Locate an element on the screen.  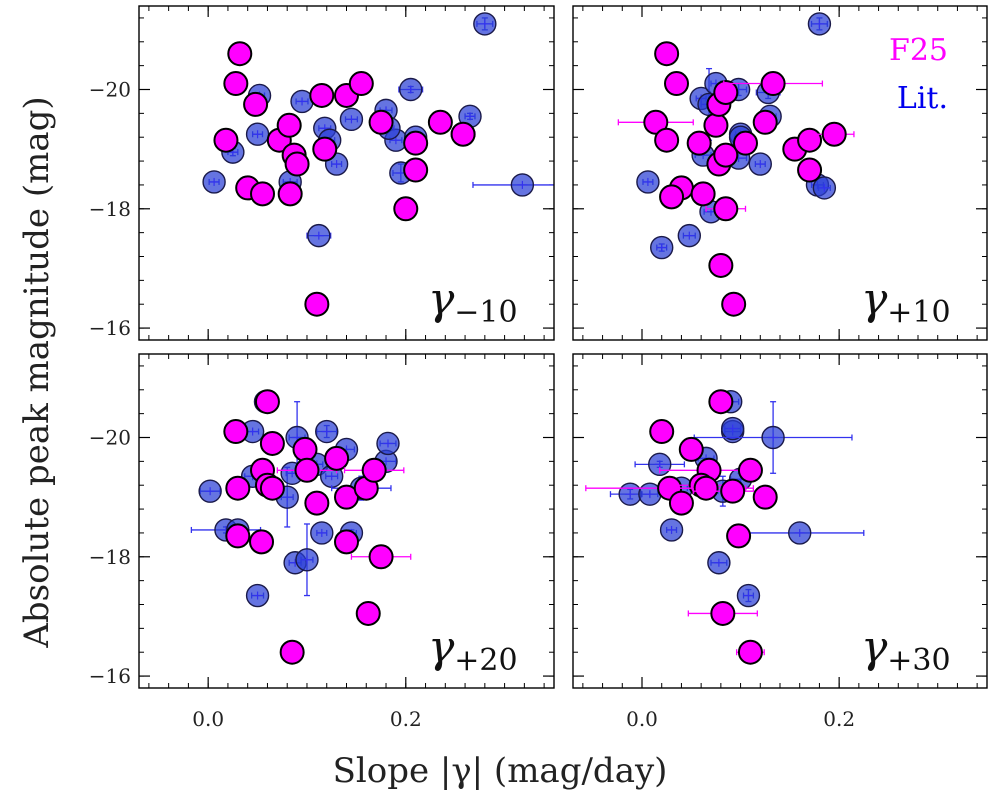
panel-label-subscript: +20 is located at coordinates (485, 660).